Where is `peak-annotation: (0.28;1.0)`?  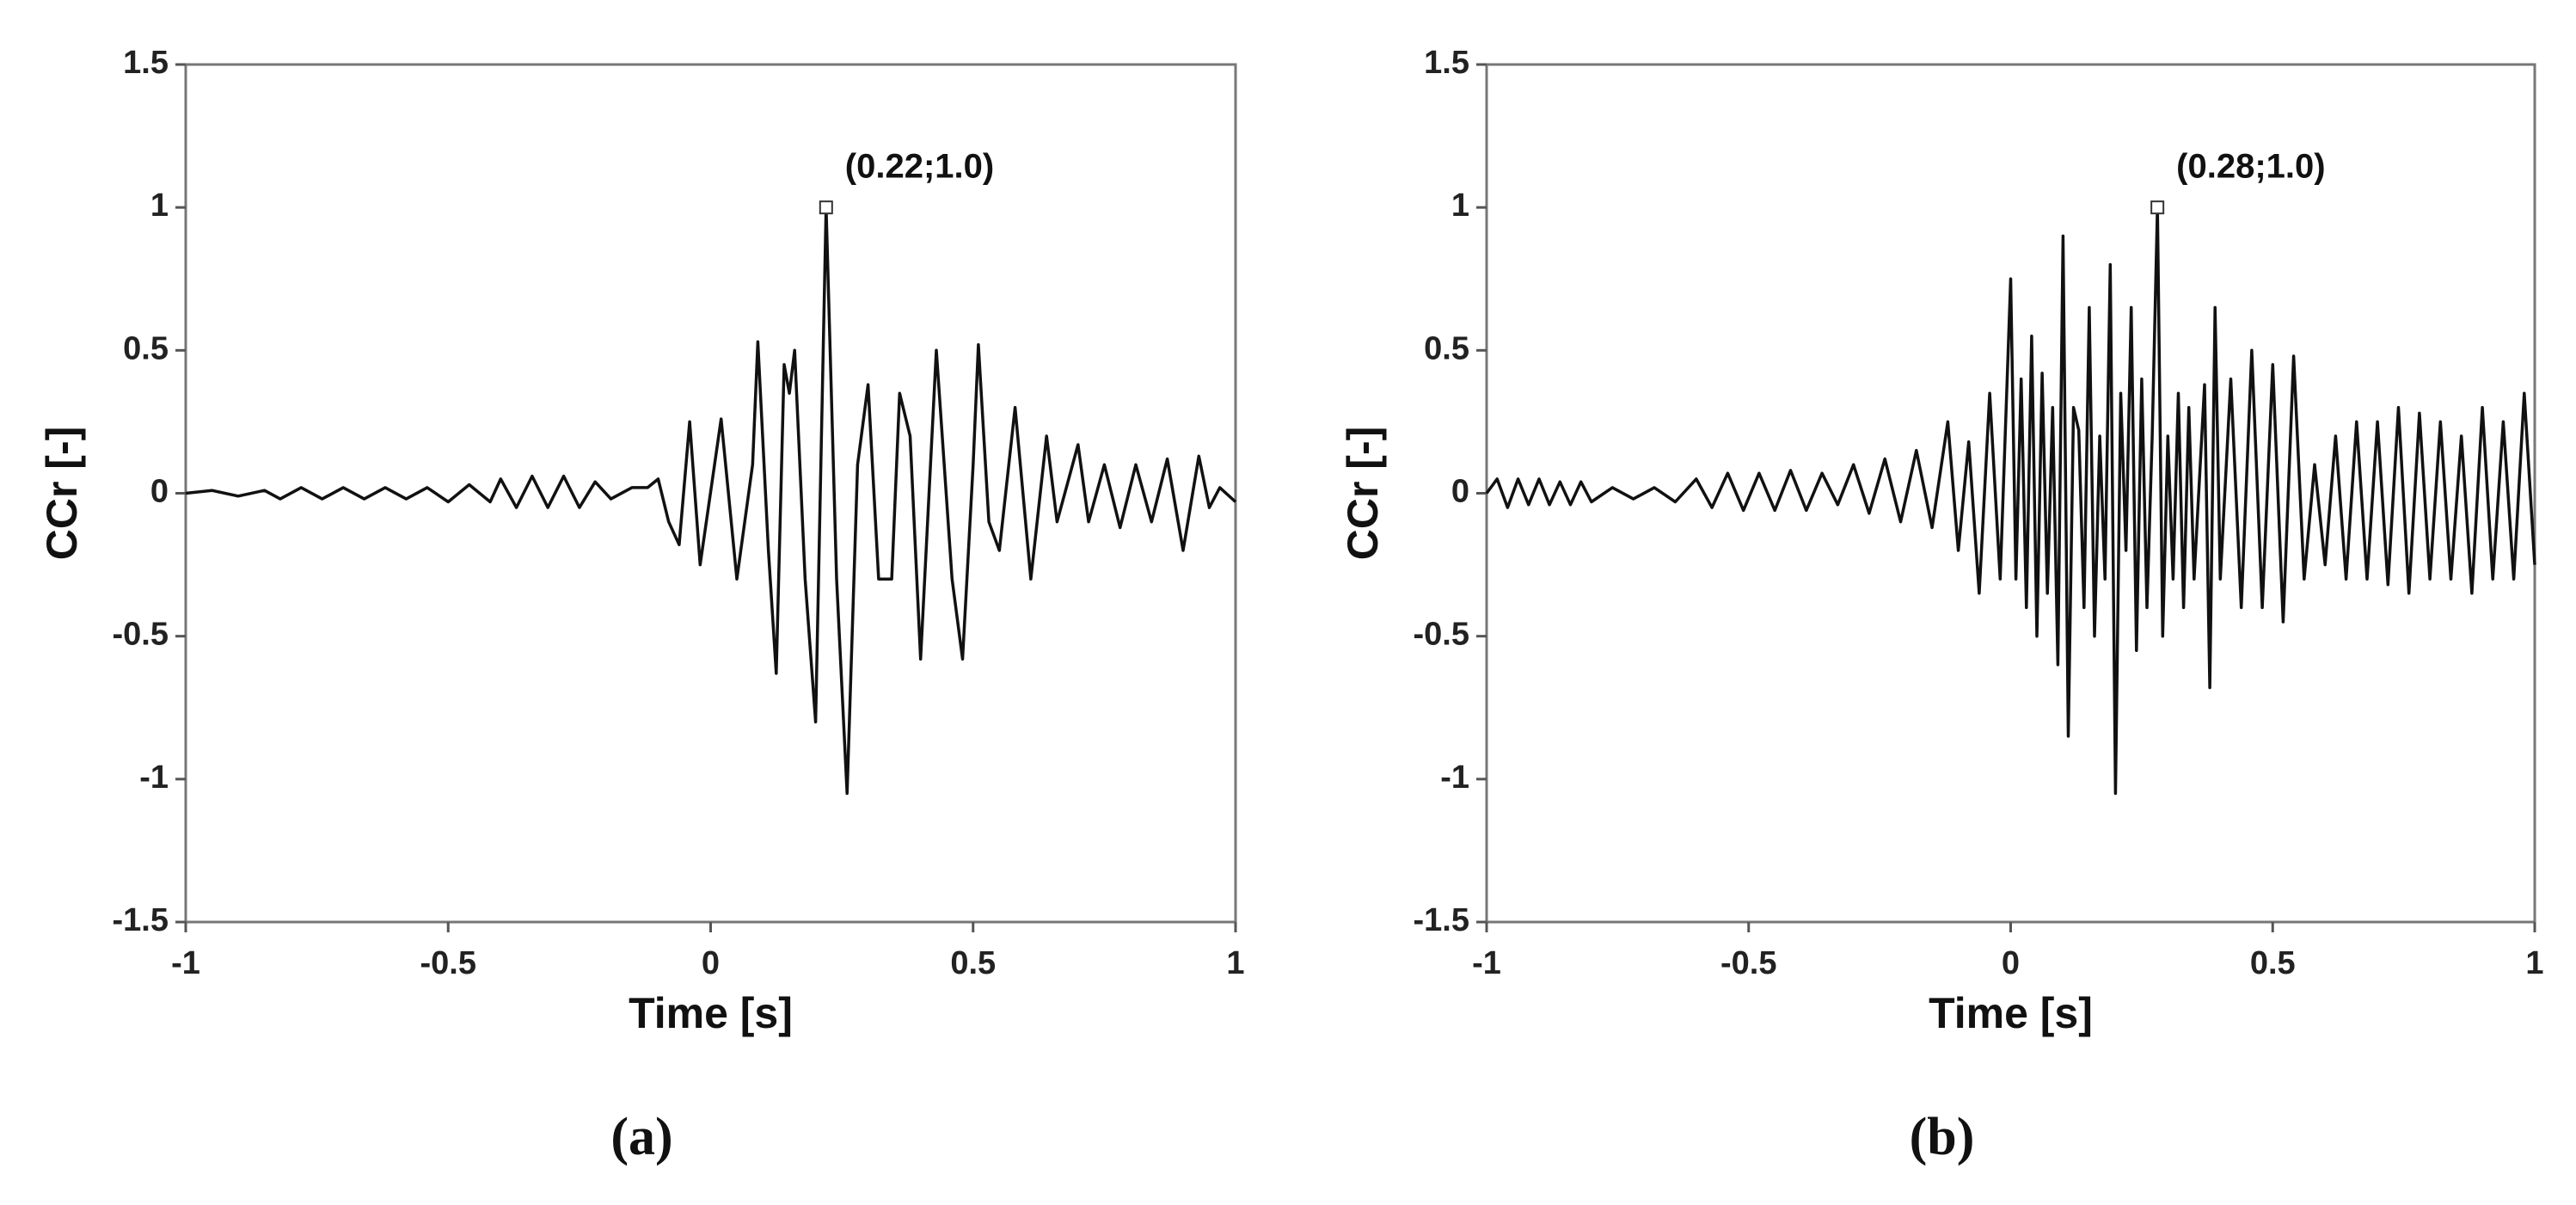 peak-annotation: (0.28;1.0) is located at coordinates (2250, 167).